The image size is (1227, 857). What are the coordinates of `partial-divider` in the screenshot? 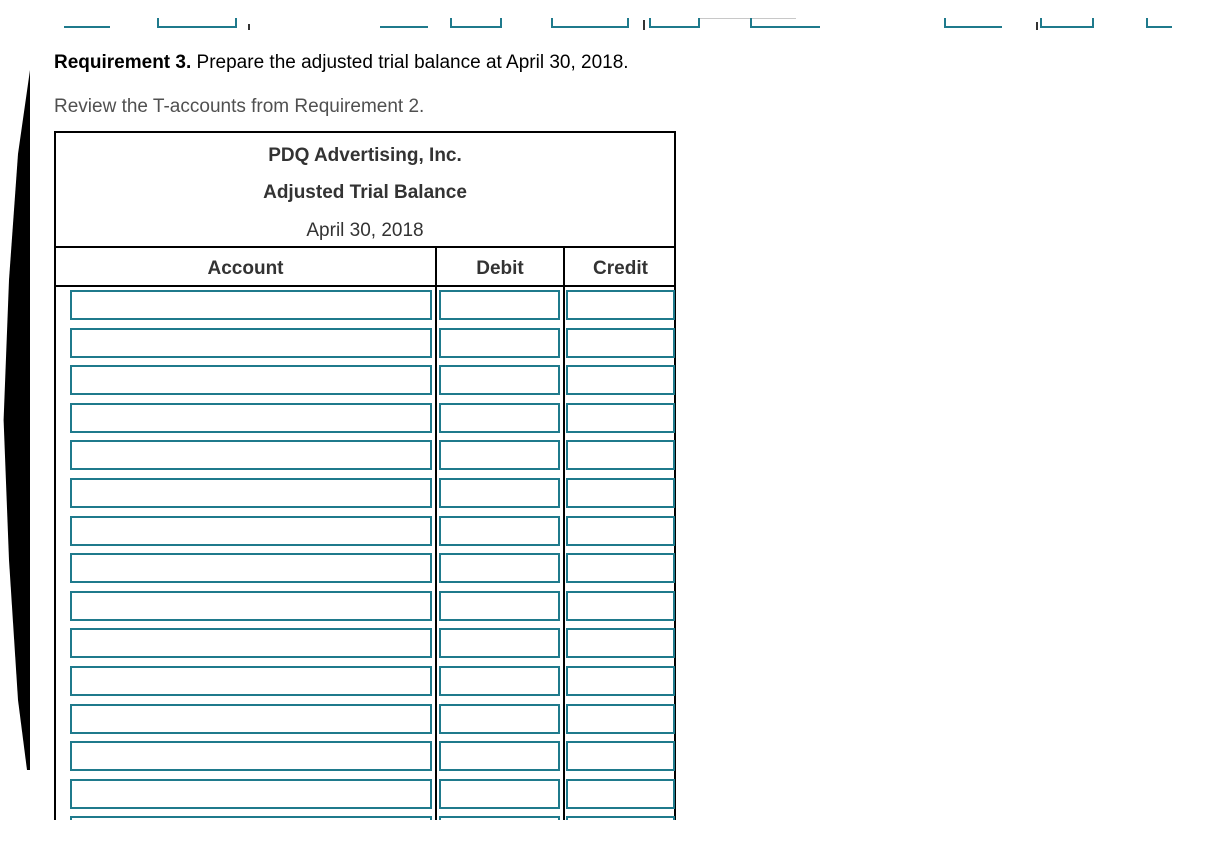 It's located at (748, 18).